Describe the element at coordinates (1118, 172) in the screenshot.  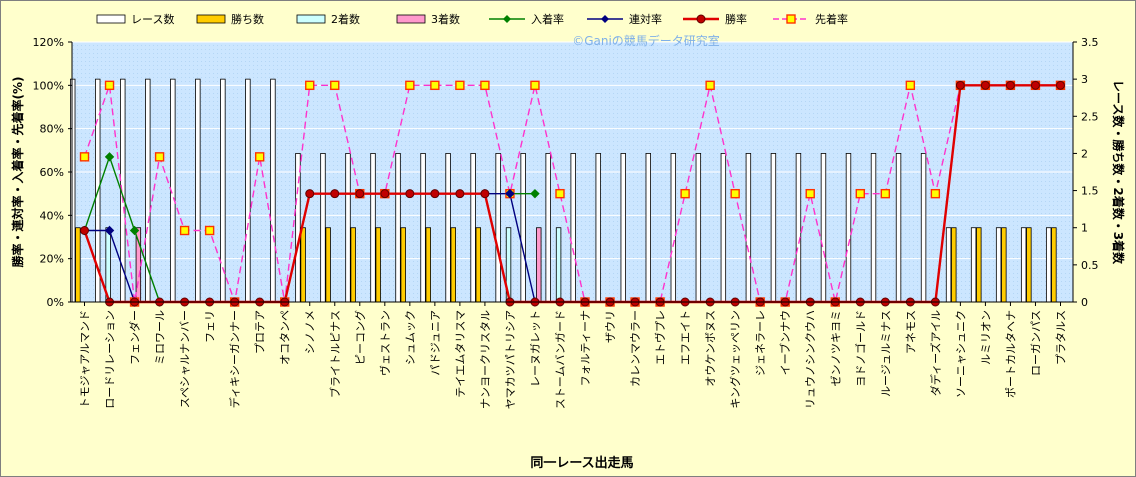
I see `right-axis-label: レース数・勝ち数・2着数・3着数` at that location.